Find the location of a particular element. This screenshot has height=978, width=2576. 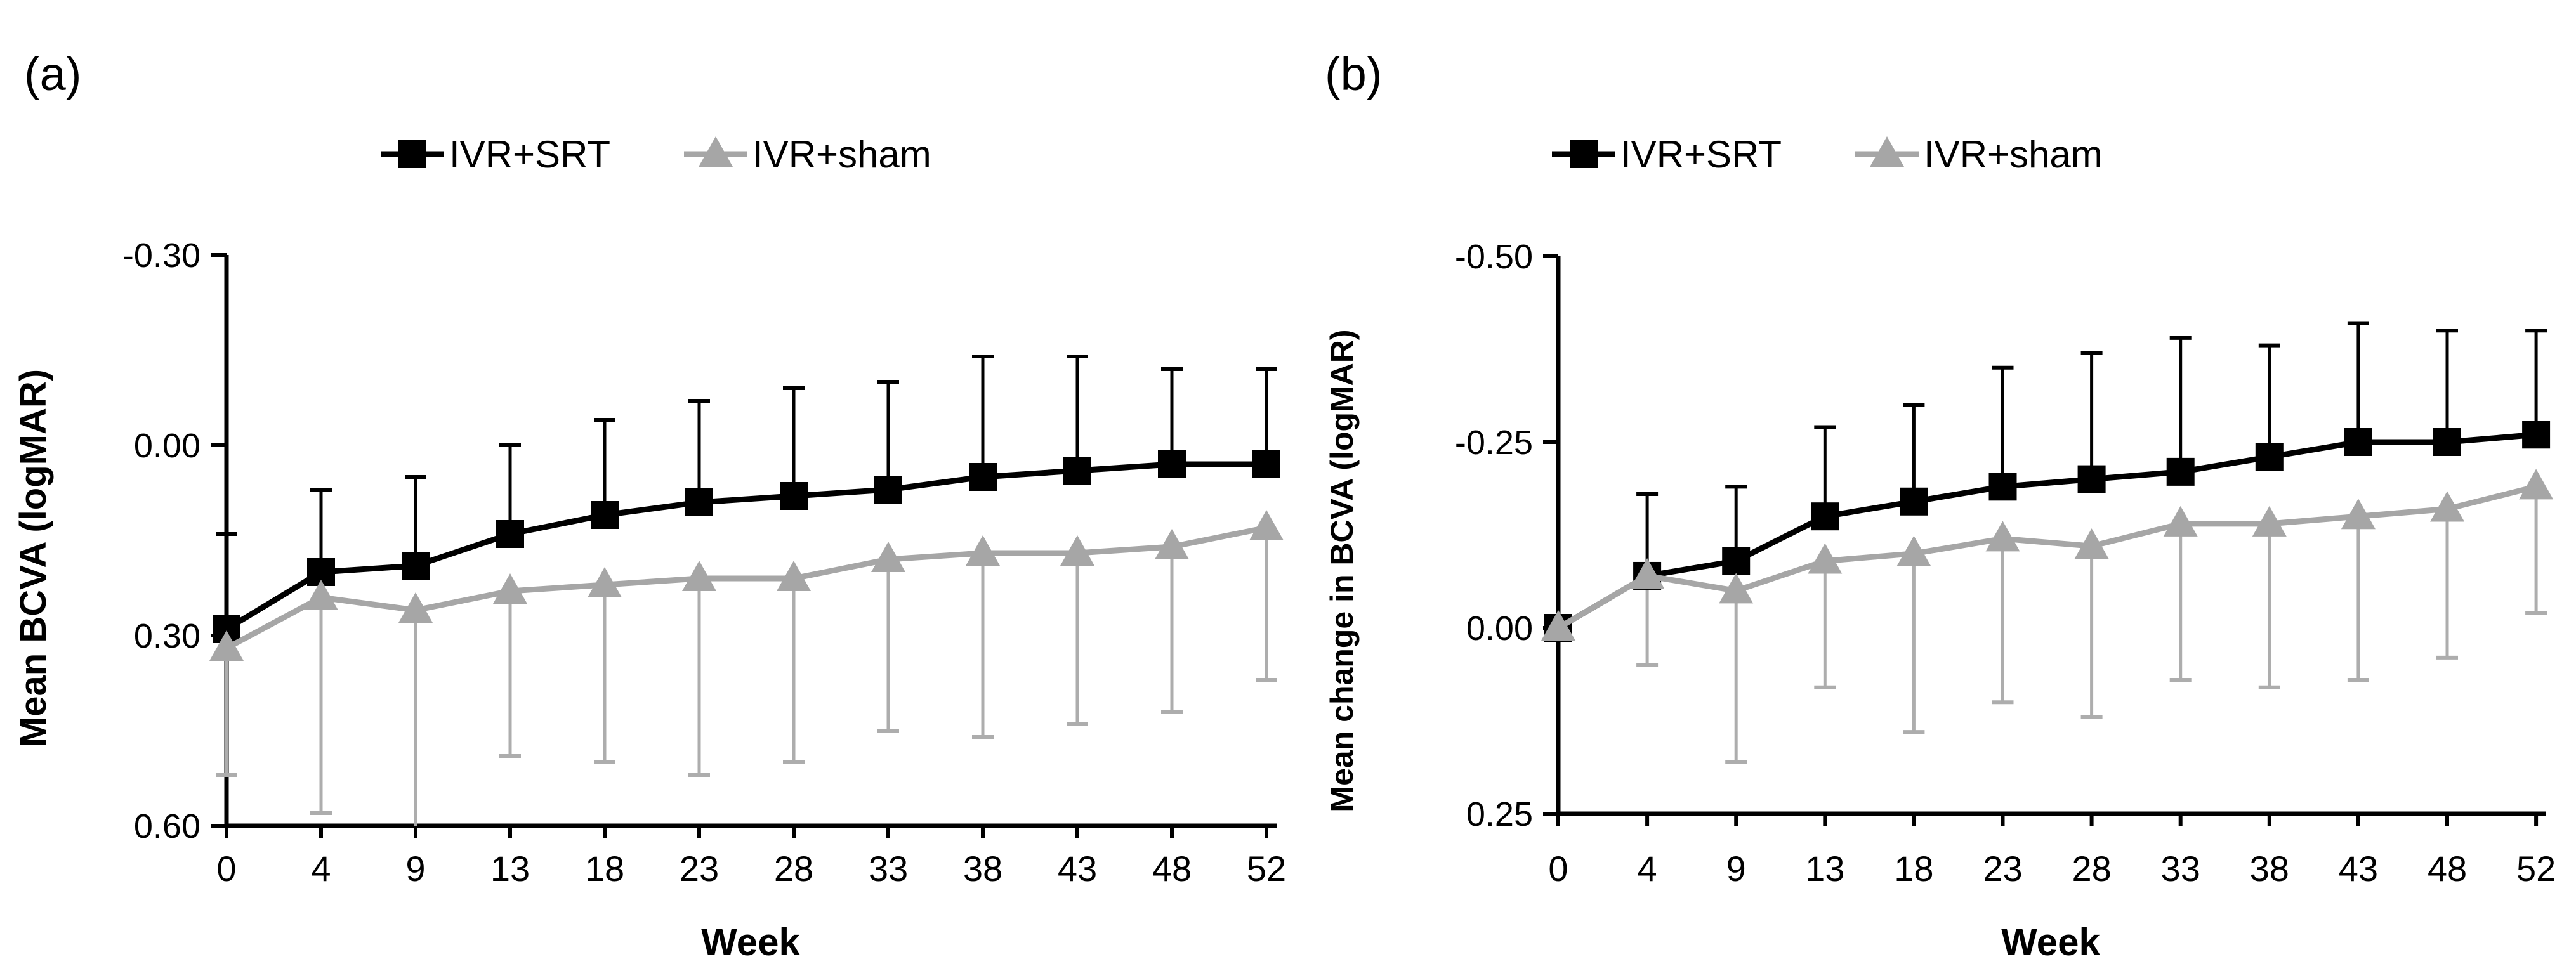

y-tick-label: -0.30 is located at coordinates (161, 256).